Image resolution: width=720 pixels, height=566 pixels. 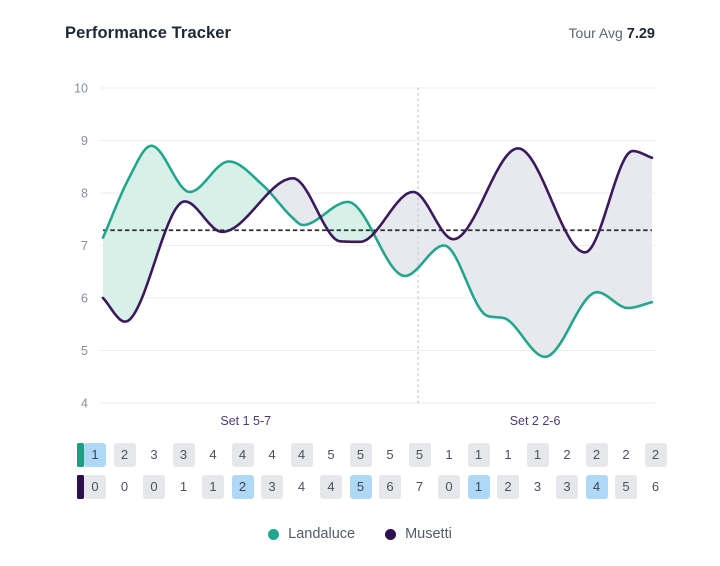 I want to click on legend-item-landaluce: Landaluce, so click(x=311, y=534).